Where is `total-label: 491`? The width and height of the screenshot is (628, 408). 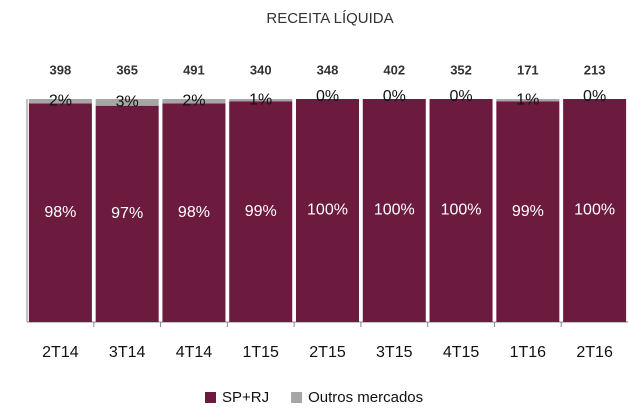 total-label: 491 is located at coordinates (194, 69).